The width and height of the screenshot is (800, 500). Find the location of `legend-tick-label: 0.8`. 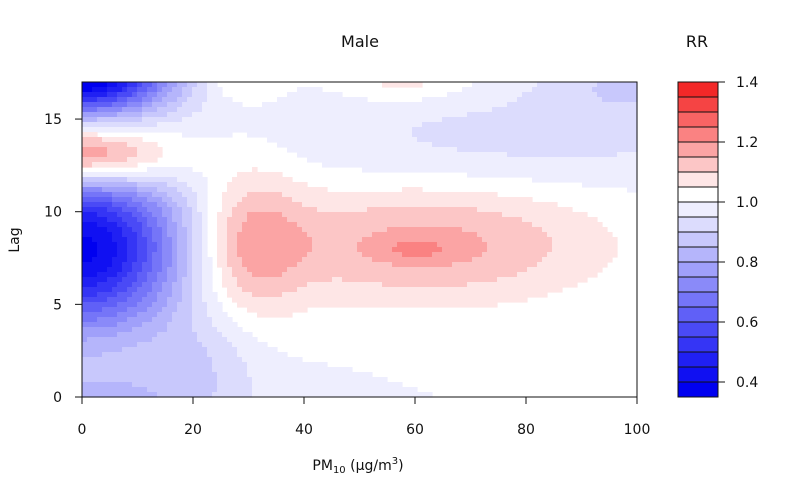

legend-tick-label: 0.8 is located at coordinates (747, 263).